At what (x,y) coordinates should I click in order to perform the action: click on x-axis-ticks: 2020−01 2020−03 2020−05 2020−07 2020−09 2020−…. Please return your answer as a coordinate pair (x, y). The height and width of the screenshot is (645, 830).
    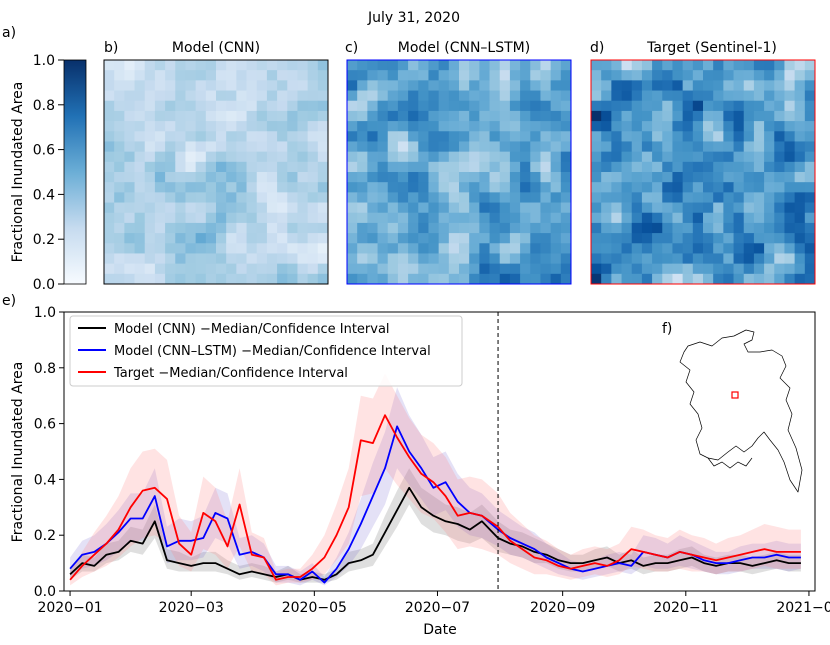
    Looking at the image, I should click on (433, 603).